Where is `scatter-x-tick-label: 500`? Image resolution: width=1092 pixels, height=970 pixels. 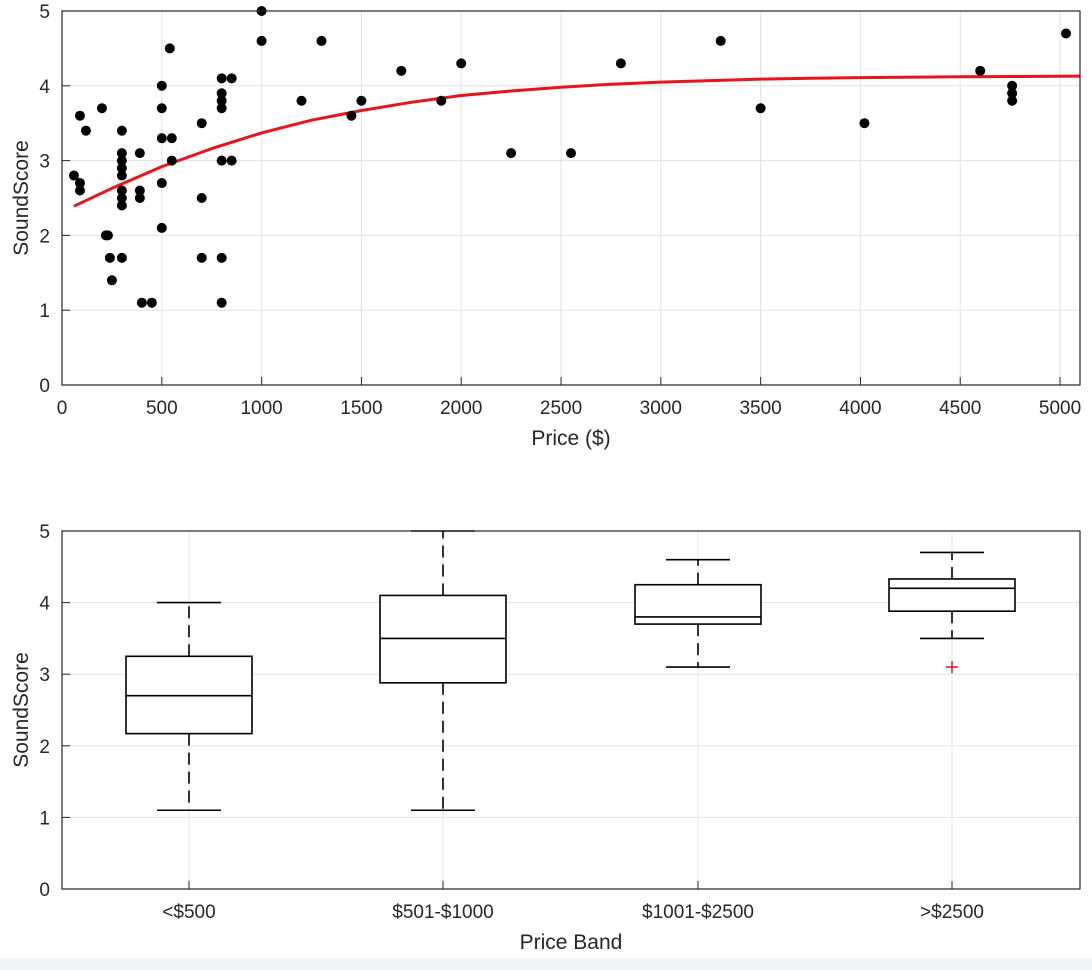 scatter-x-tick-label: 500 is located at coordinates (162, 408).